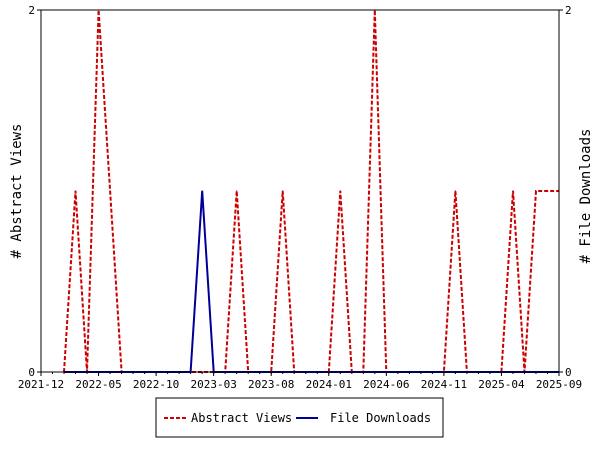 The width and height of the screenshot is (600, 450). I want to click on x-tick-label: 2025-09, so click(559, 384).